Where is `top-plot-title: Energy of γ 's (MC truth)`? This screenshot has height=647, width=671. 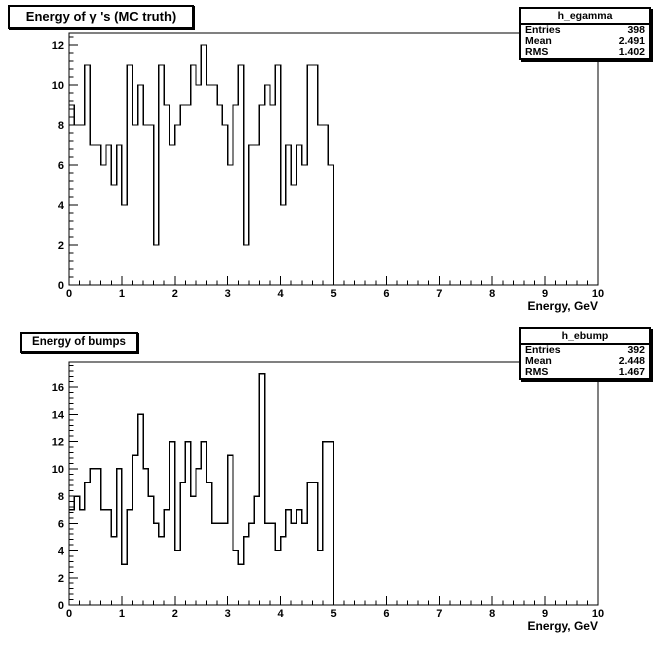
top-plot-title: Energy of γ 's (MC truth) is located at coordinates (101, 17).